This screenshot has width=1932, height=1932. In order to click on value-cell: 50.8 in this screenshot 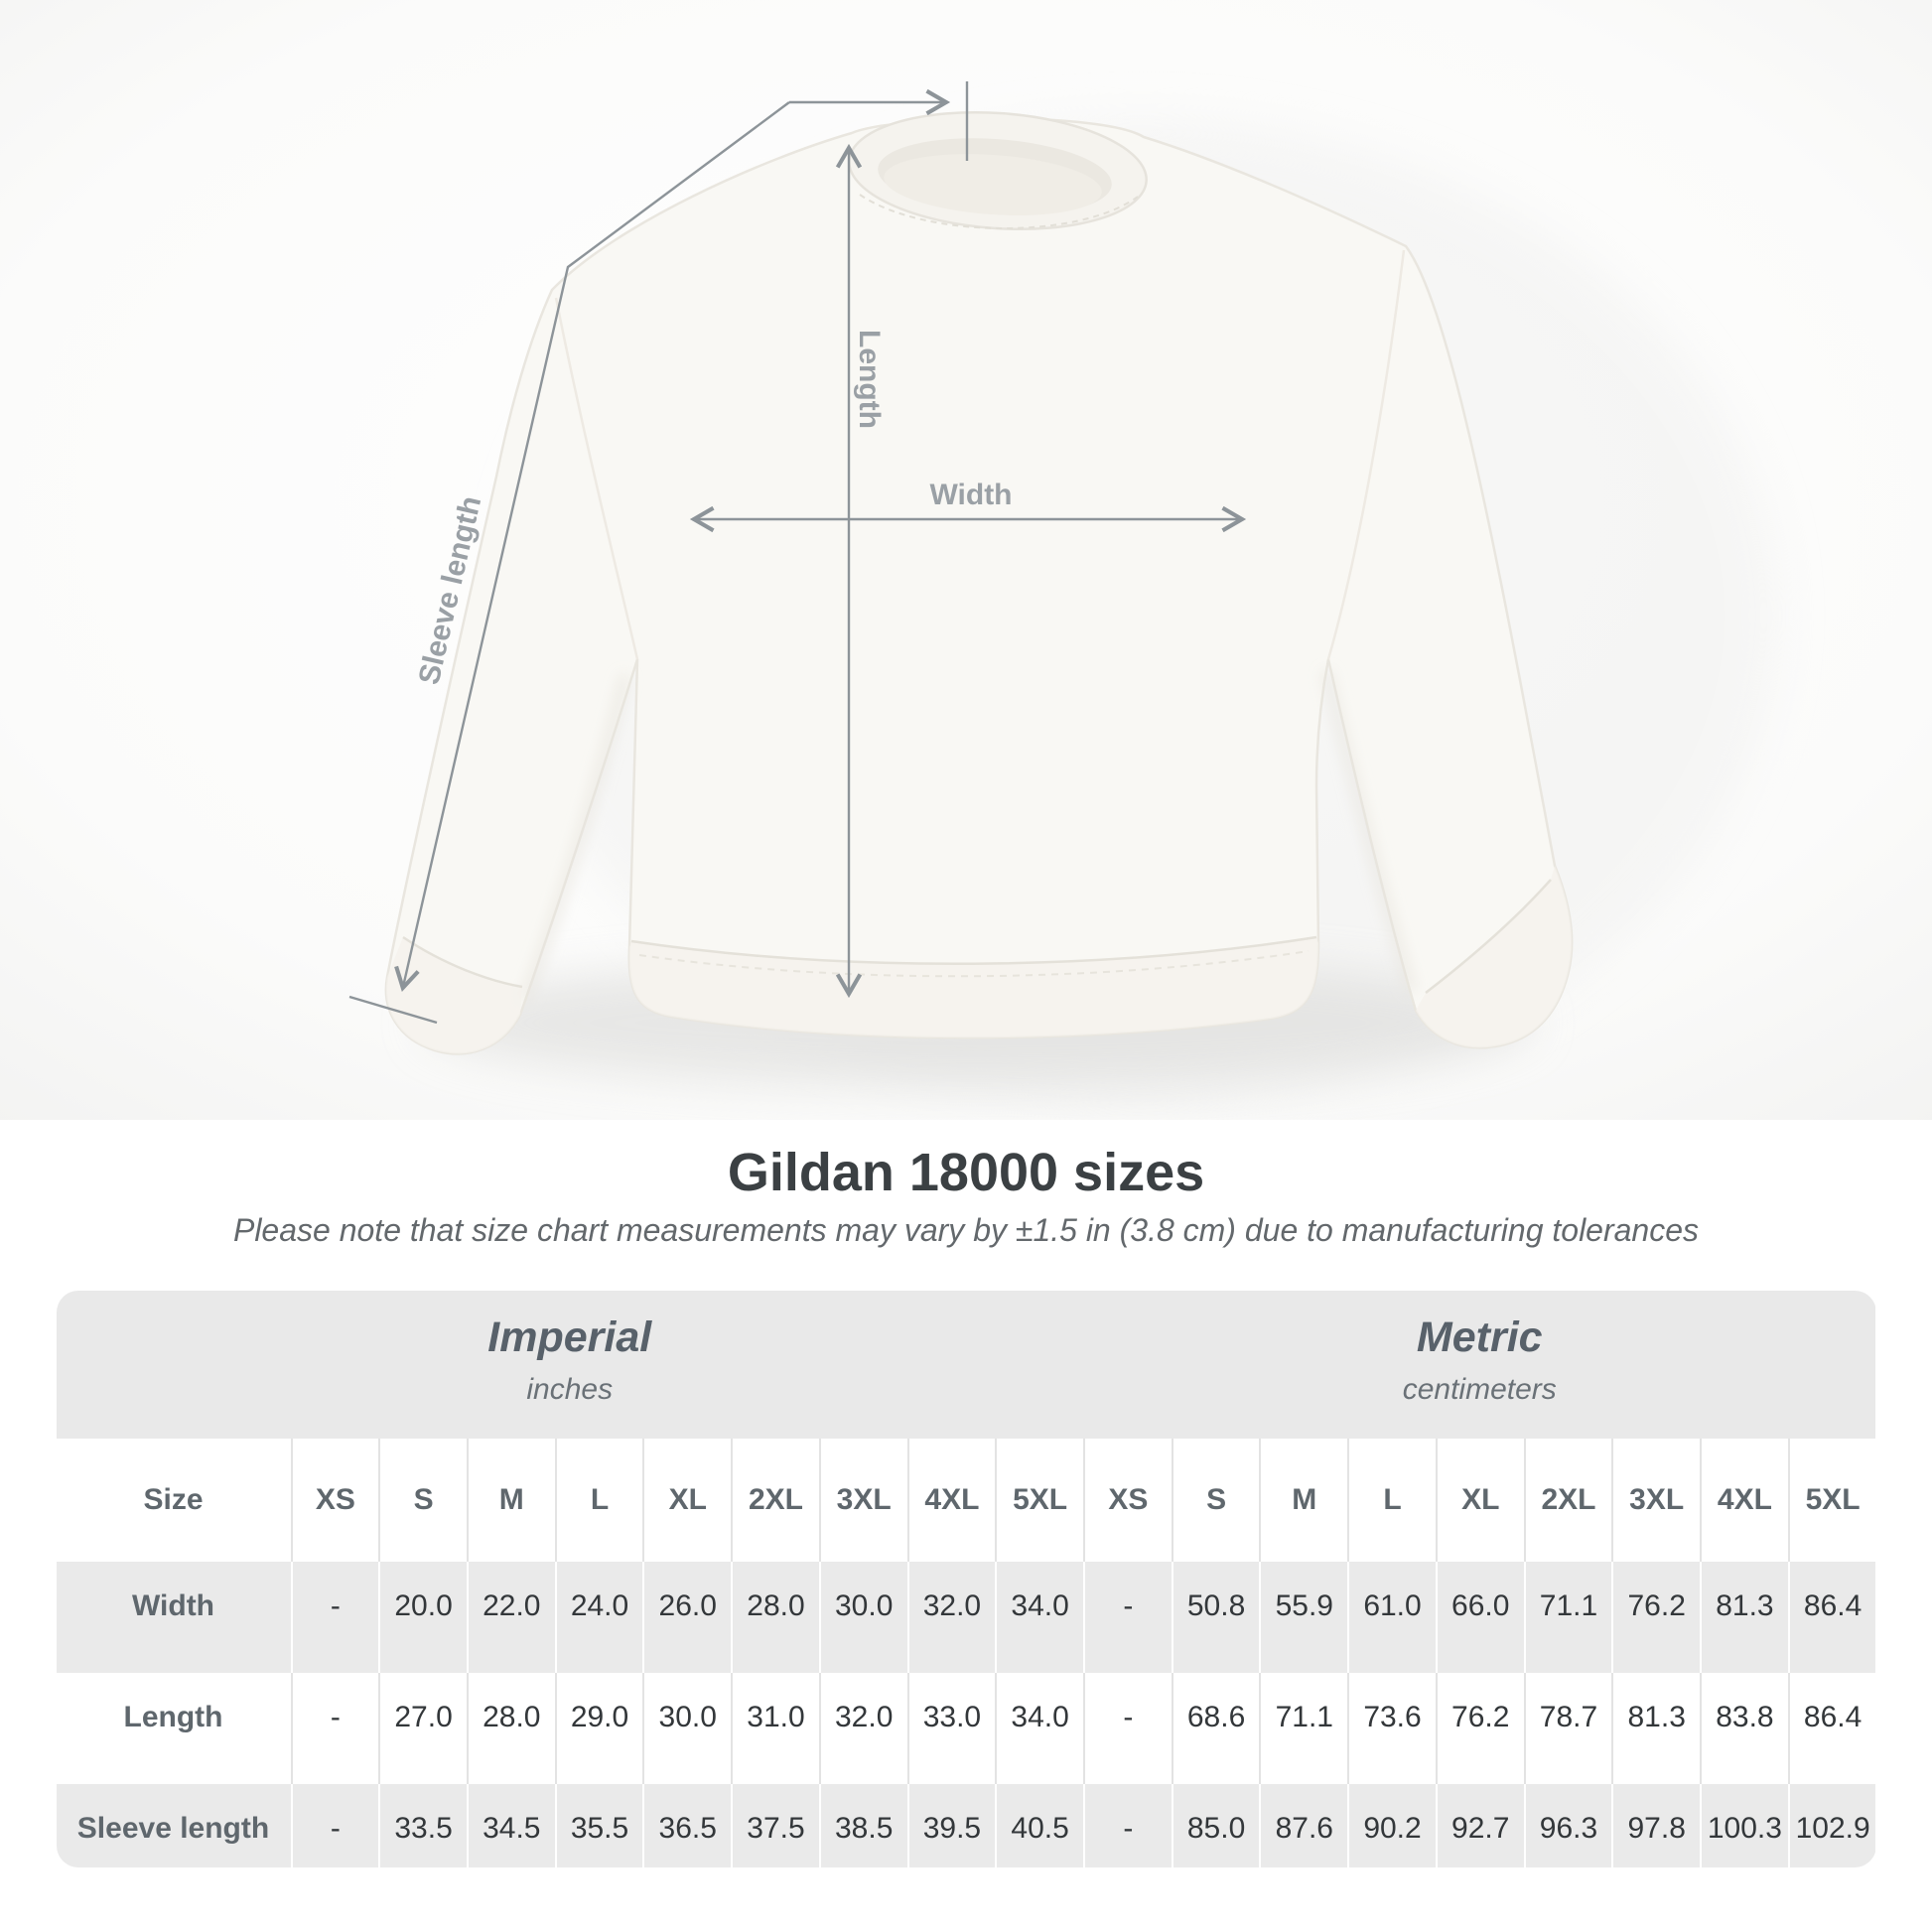, I will do `click(1215, 1618)`.